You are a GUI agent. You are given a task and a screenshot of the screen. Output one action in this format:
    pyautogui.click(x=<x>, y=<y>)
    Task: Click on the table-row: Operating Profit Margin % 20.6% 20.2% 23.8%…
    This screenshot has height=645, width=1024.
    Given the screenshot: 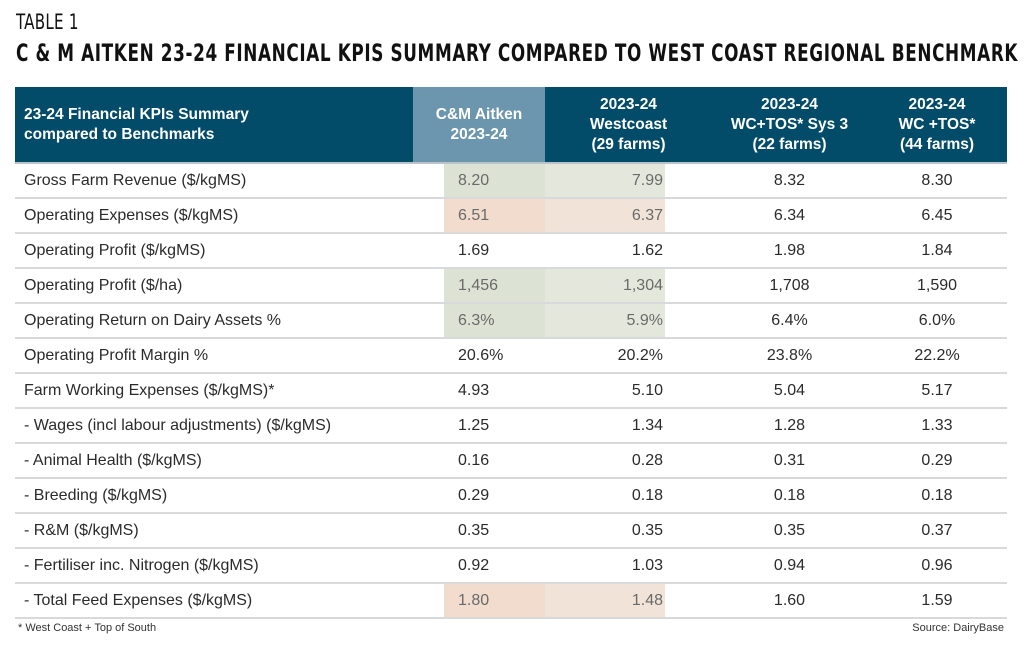 What is the action you would take?
    pyautogui.click(x=511, y=356)
    